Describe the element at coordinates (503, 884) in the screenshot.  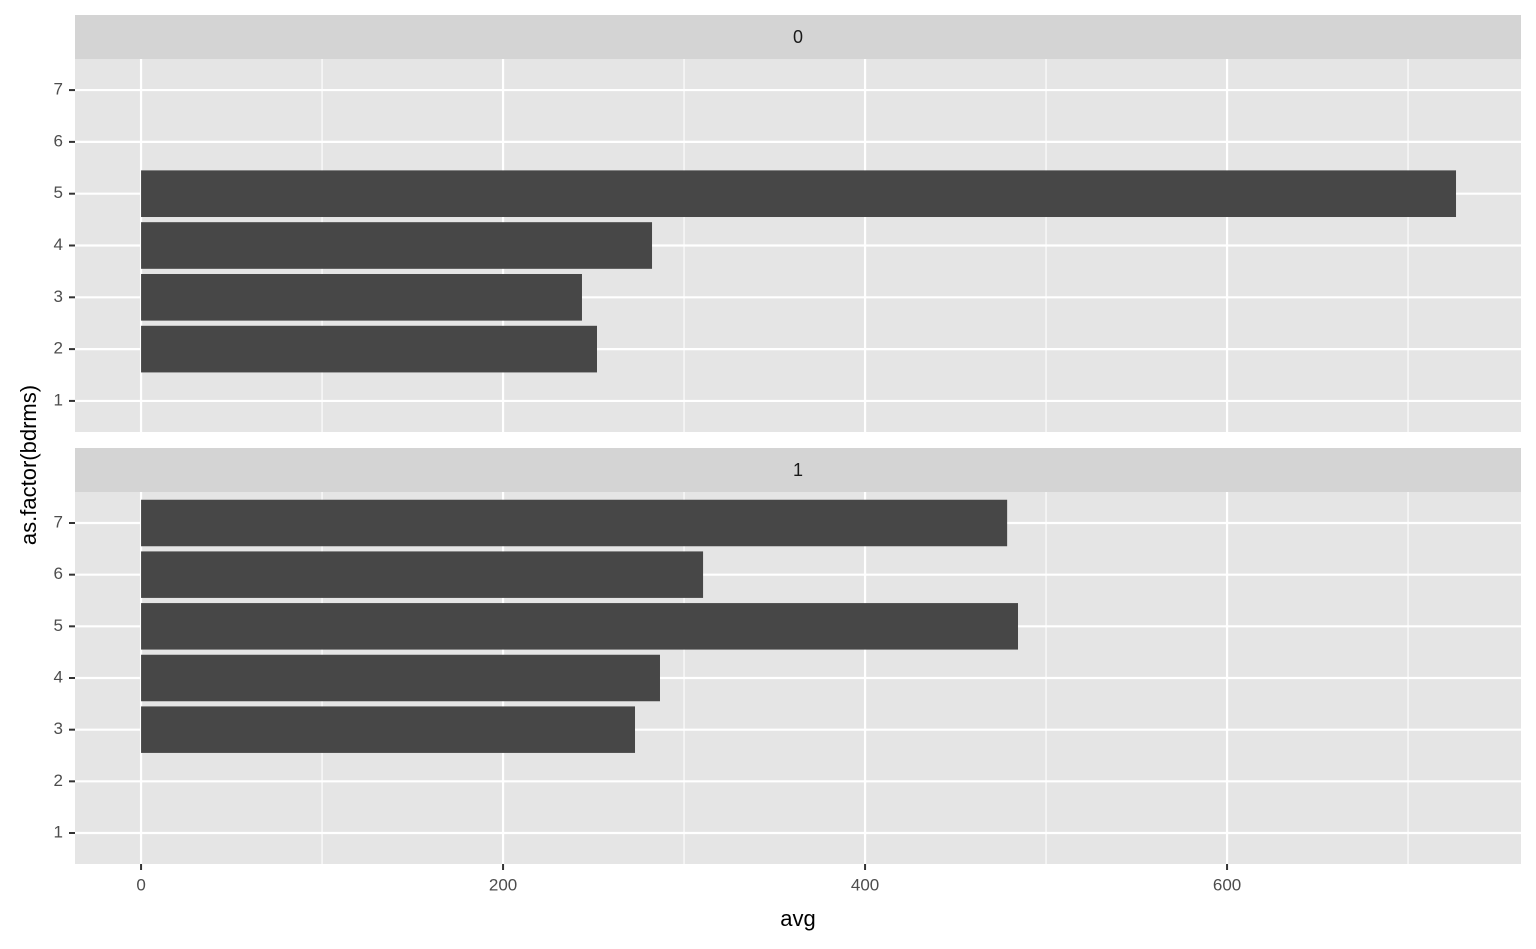
I see `x-tick-label: 200` at that location.